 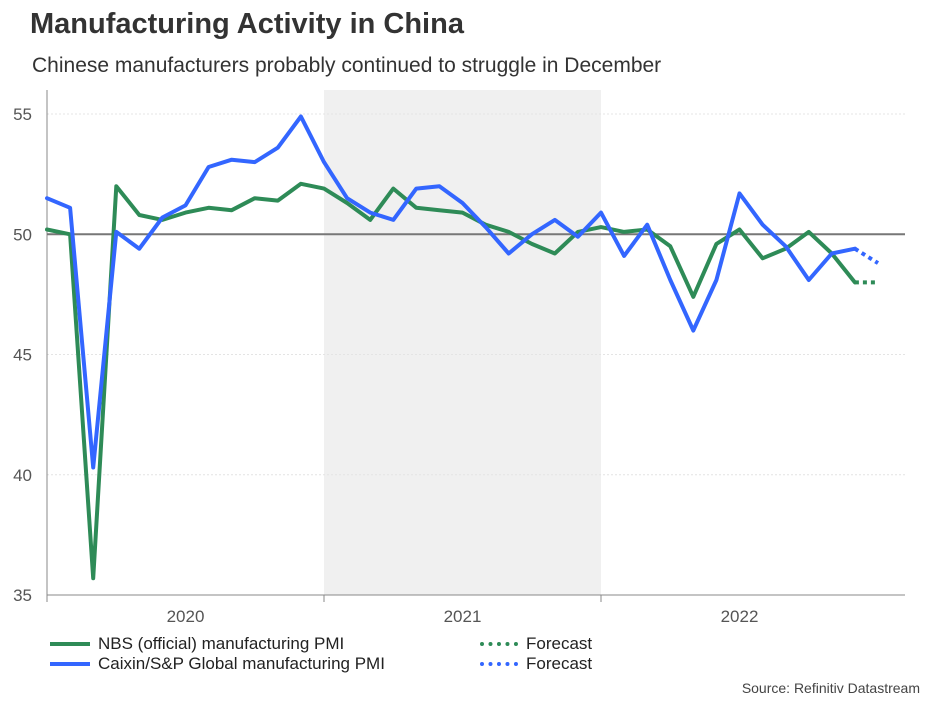 I want to click on legend-swatch-nbs, so click(x=70, y=644).